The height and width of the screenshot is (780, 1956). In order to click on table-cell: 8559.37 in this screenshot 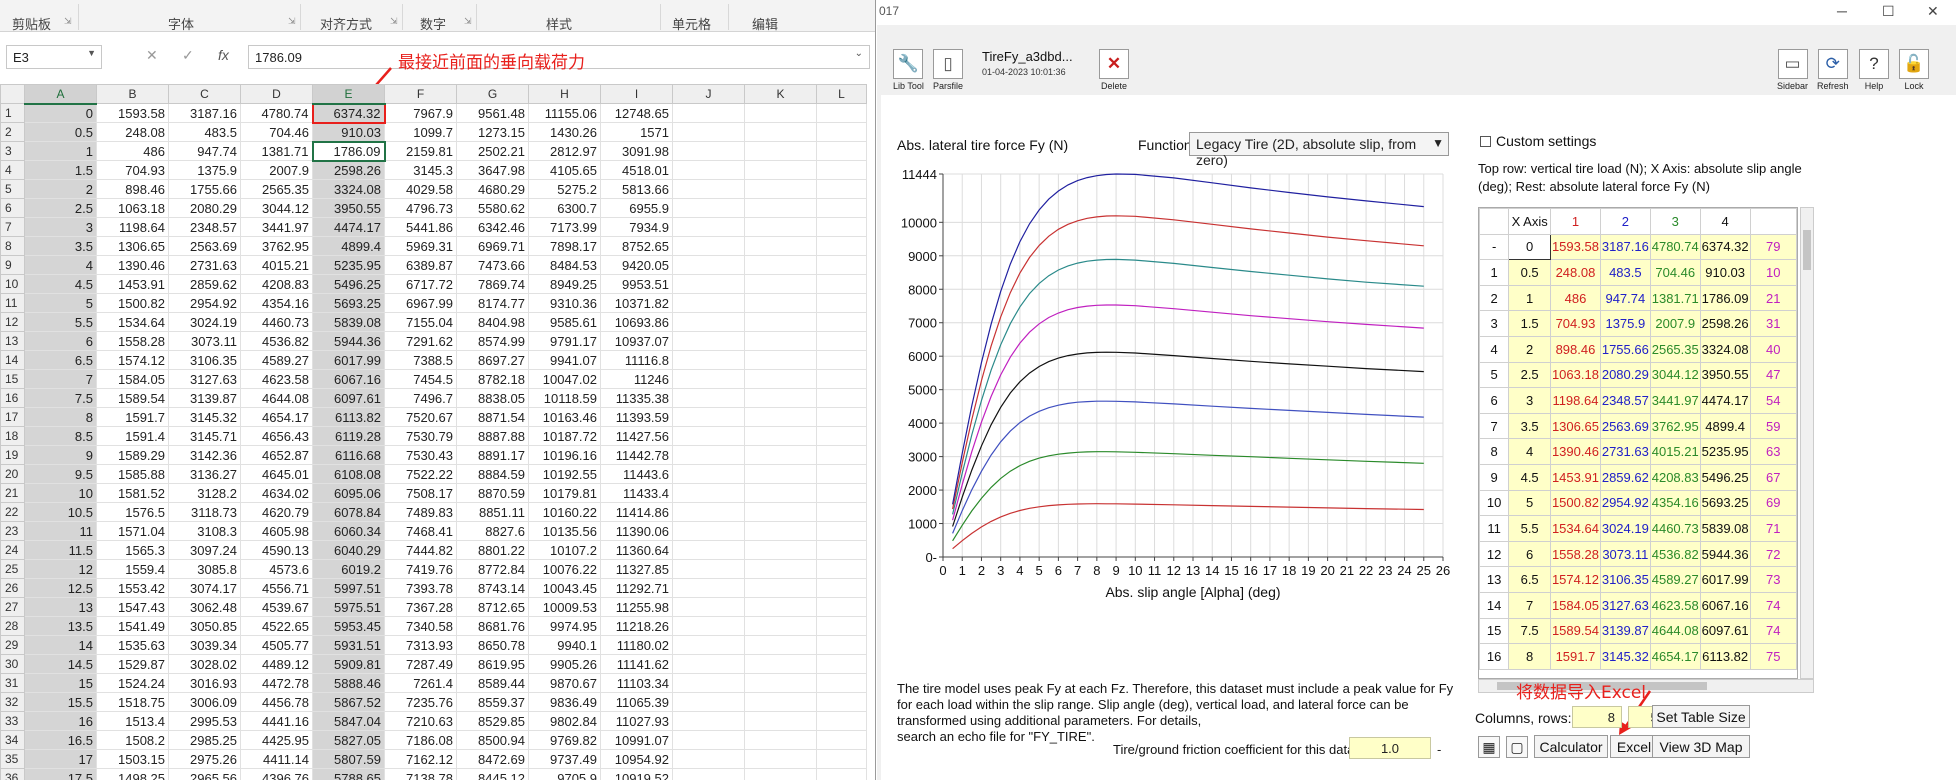, I will do `click(492, 702)`.